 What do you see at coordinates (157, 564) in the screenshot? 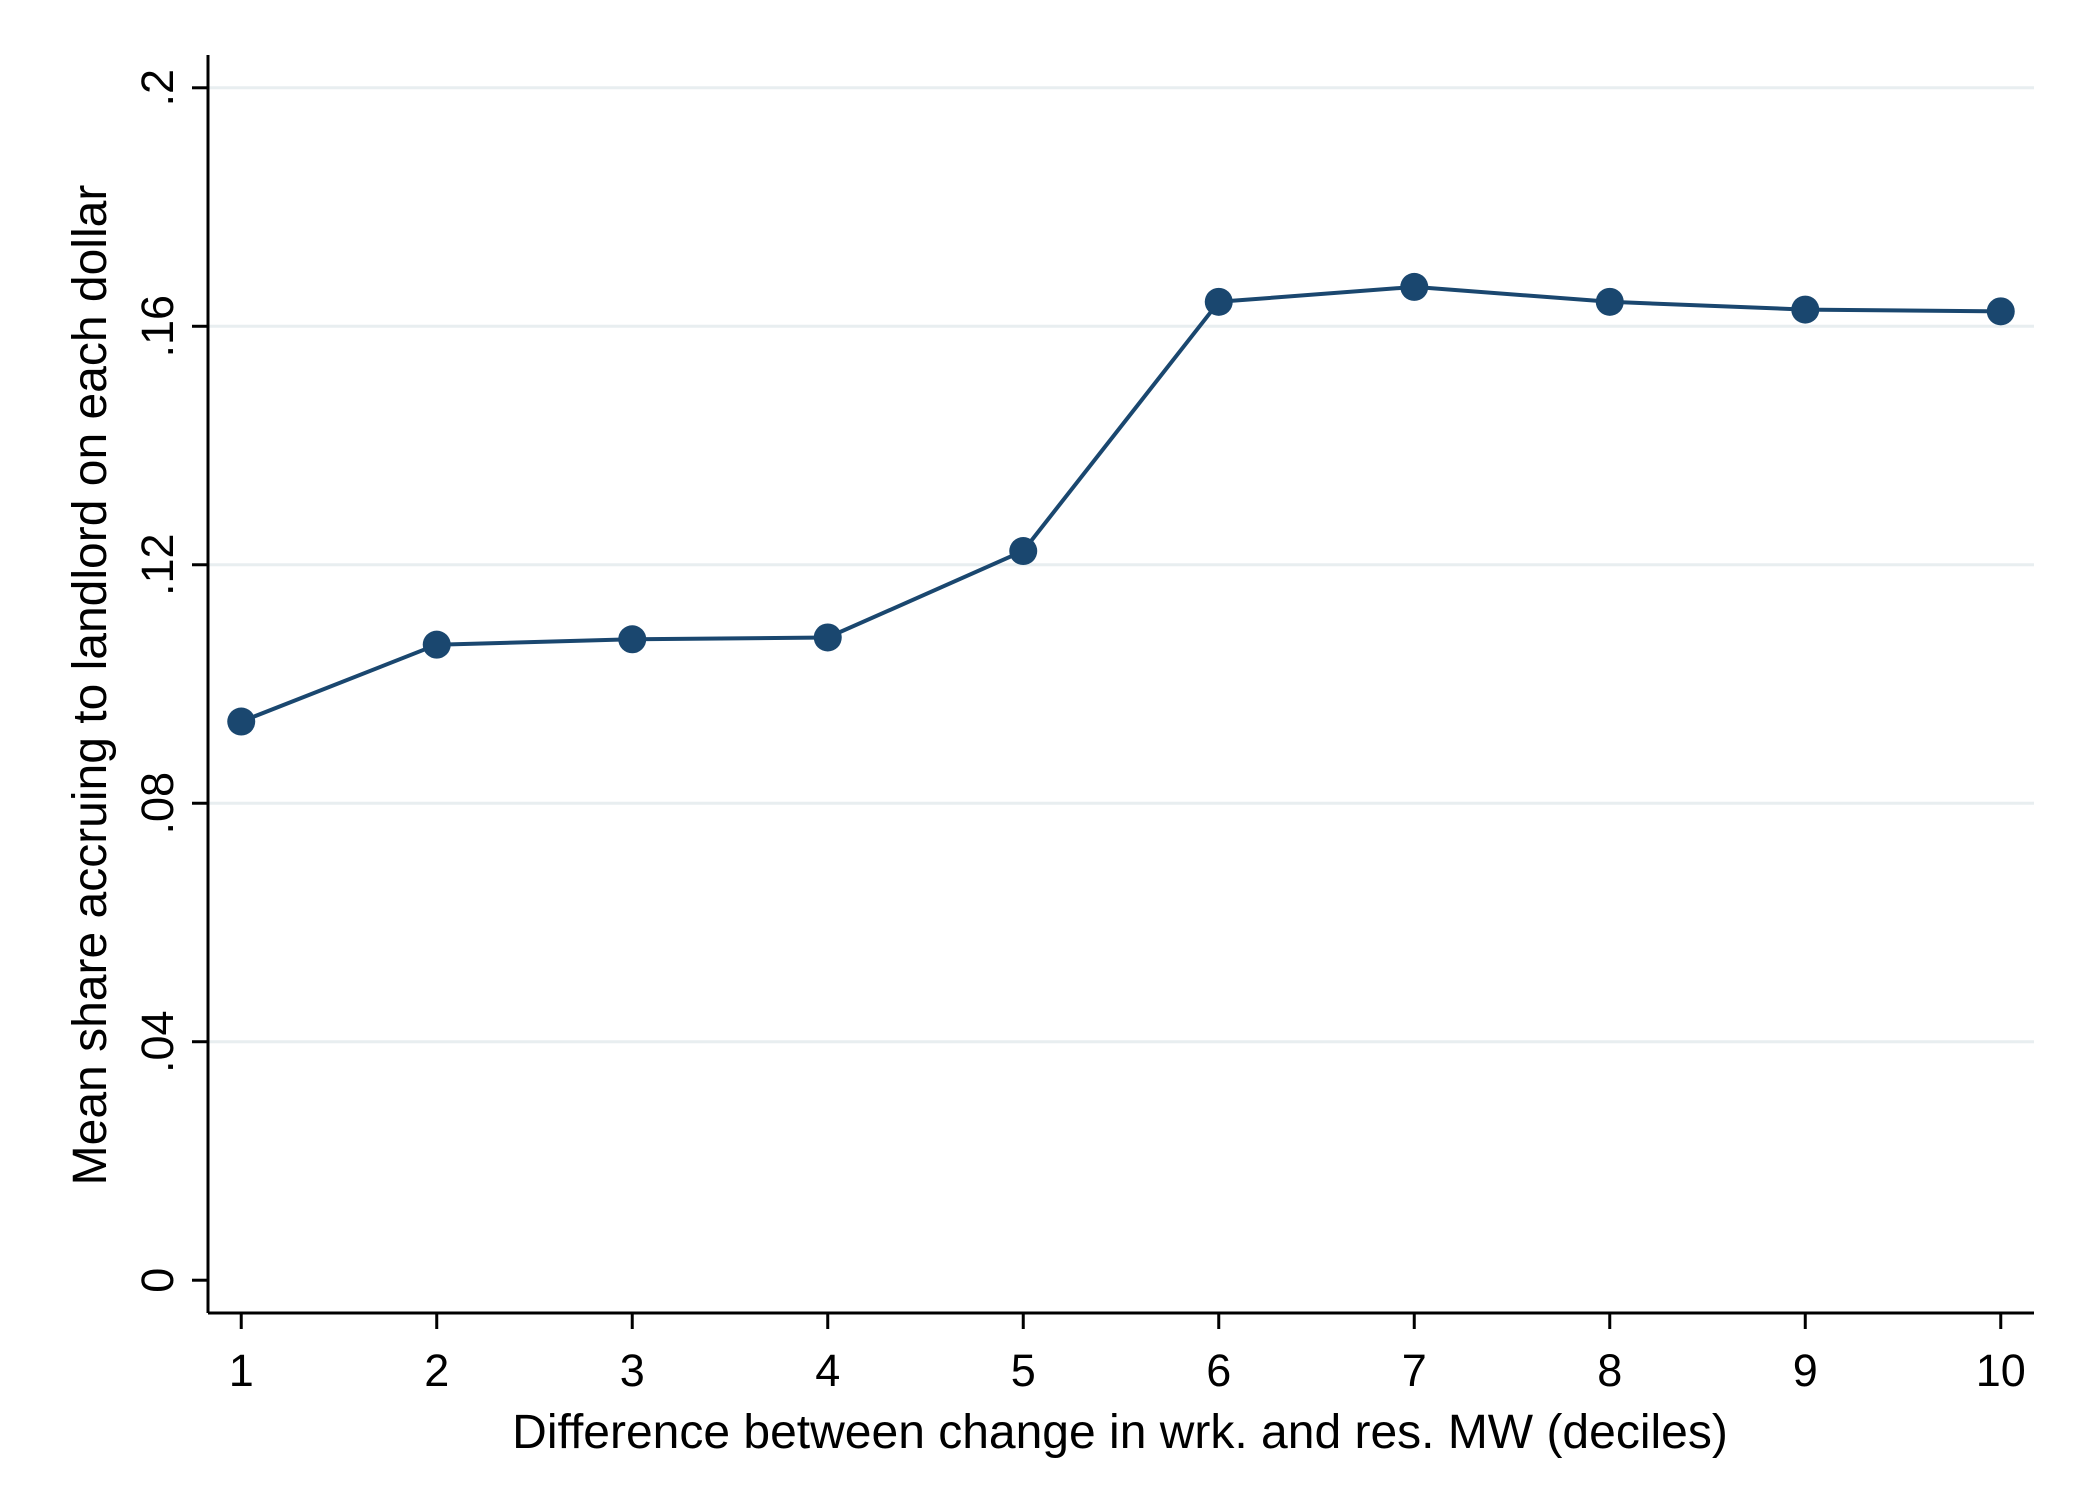
I see `y-tick-label-3: .12` at bounding box center [157, 564].